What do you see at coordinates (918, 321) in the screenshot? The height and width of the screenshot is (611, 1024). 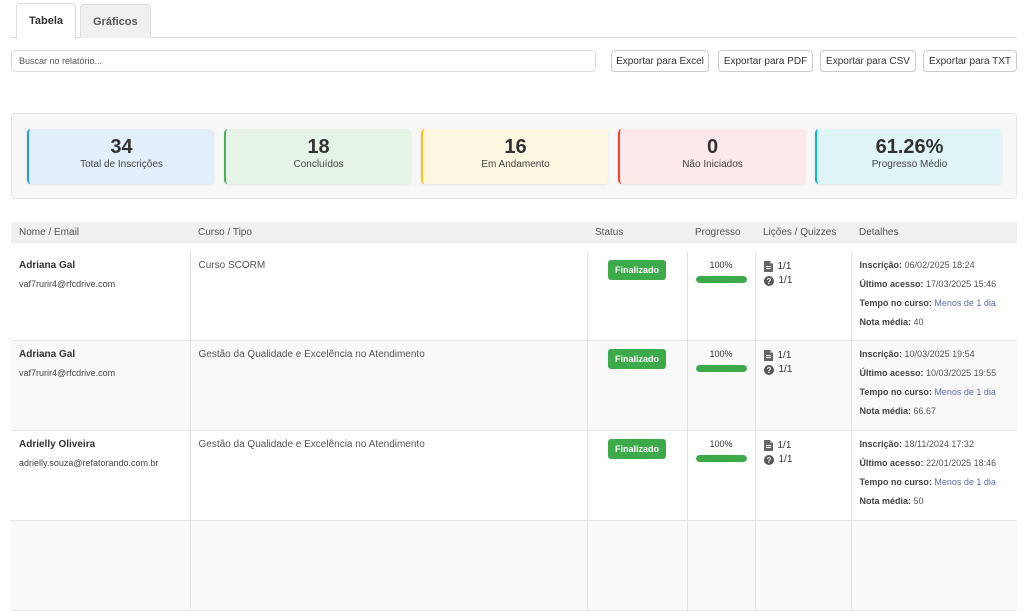 I see `average-grade: 40` at bounding box center [918, 321].